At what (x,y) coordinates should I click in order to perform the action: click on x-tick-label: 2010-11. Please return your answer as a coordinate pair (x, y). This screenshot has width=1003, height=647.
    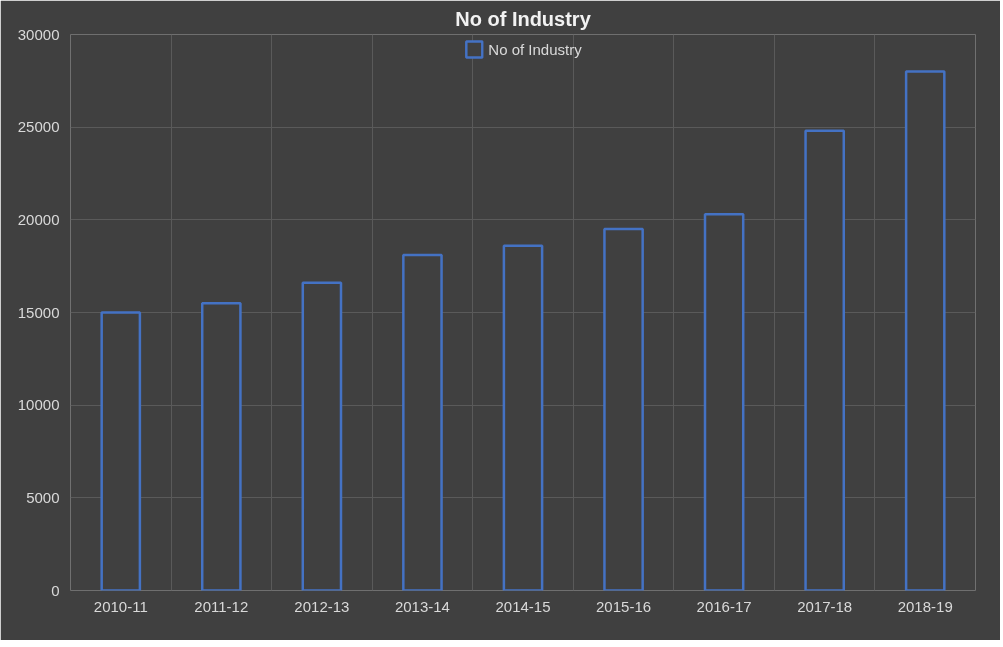
    Looking at the image, I should click on (120, 606).